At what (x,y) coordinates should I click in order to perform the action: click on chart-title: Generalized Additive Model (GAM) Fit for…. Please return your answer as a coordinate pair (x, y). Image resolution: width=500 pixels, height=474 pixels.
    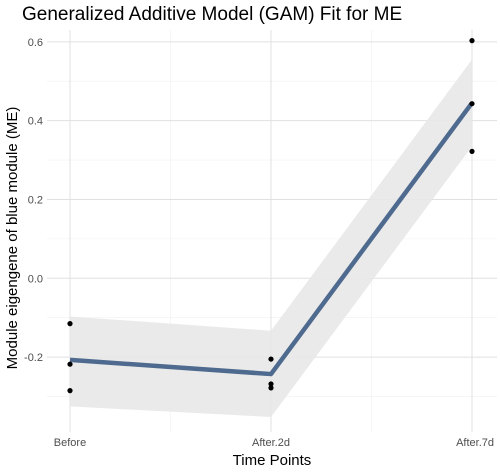
    Looking at the image, I should click on (212, 14).